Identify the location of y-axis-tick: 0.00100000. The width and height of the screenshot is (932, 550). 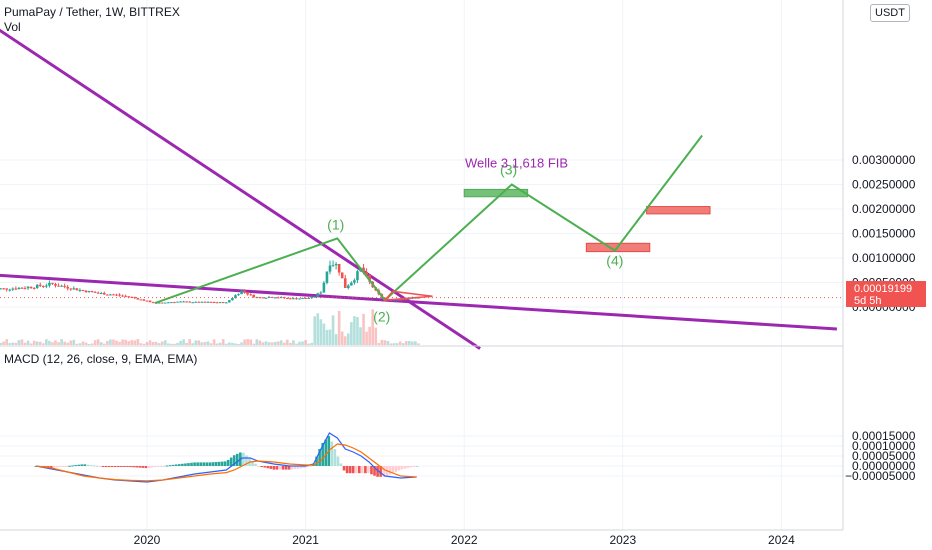
(884, 258).